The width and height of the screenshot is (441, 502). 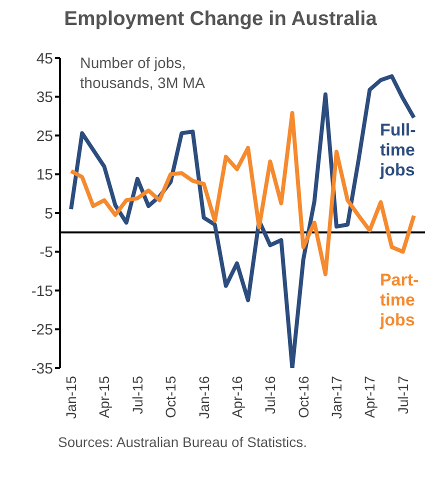 I want to click on series-label: Full-time jobs, so click(x=397, y=150).